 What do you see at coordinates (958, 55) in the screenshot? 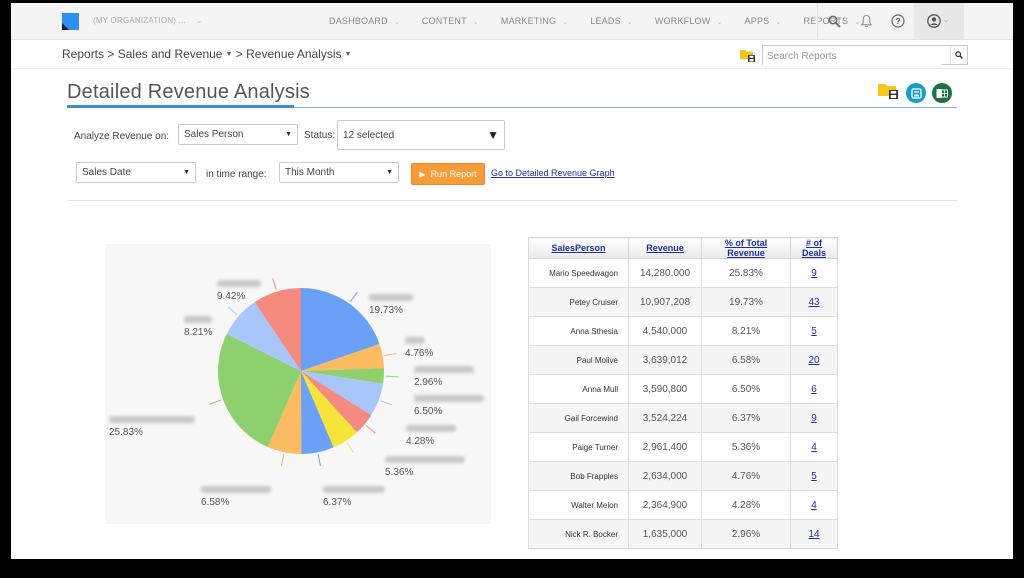
I see `search-submit-button` at bounding box center [958, 55].